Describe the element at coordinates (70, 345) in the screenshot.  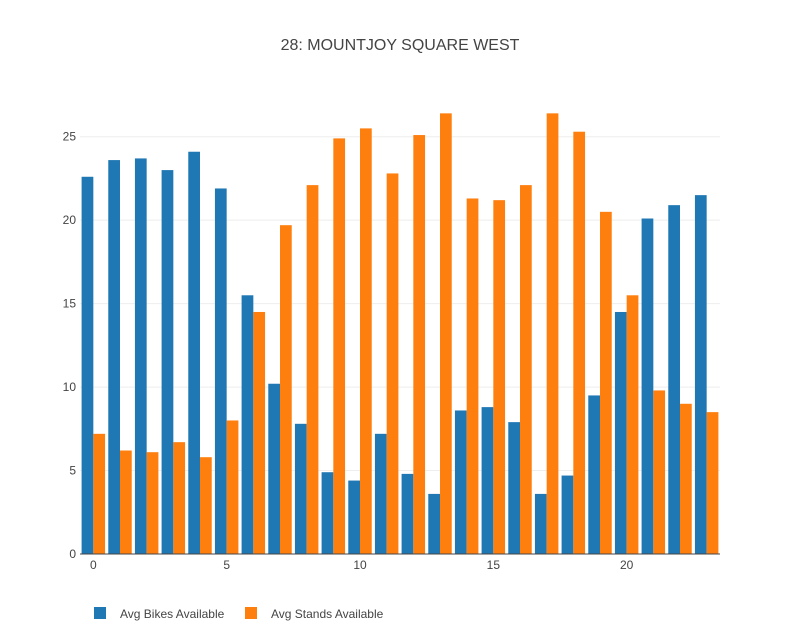
I see `y-tick-labels: 0 5 10 15 20 25` at that location.